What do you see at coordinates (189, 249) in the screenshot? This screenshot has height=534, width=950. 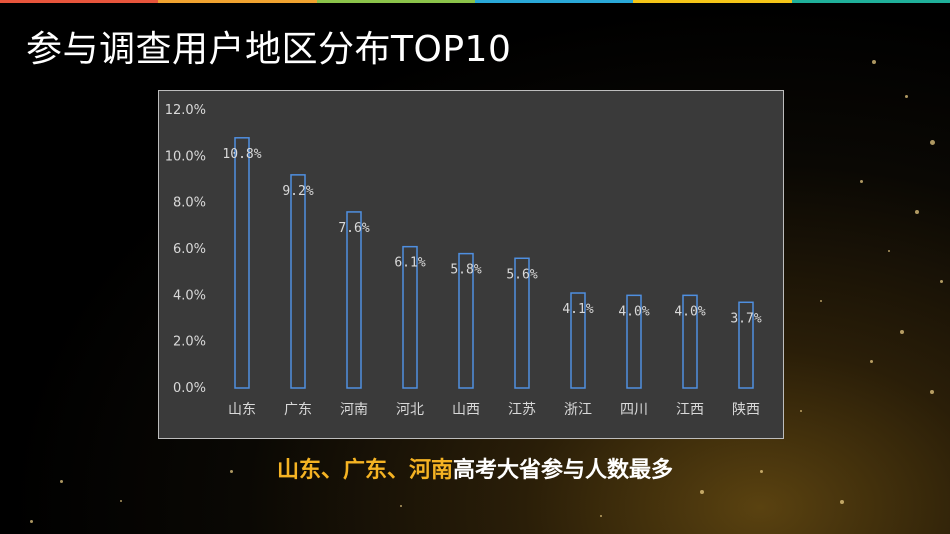 I see `y-tick-label: 6.0%` at bounding box center [189, 249].